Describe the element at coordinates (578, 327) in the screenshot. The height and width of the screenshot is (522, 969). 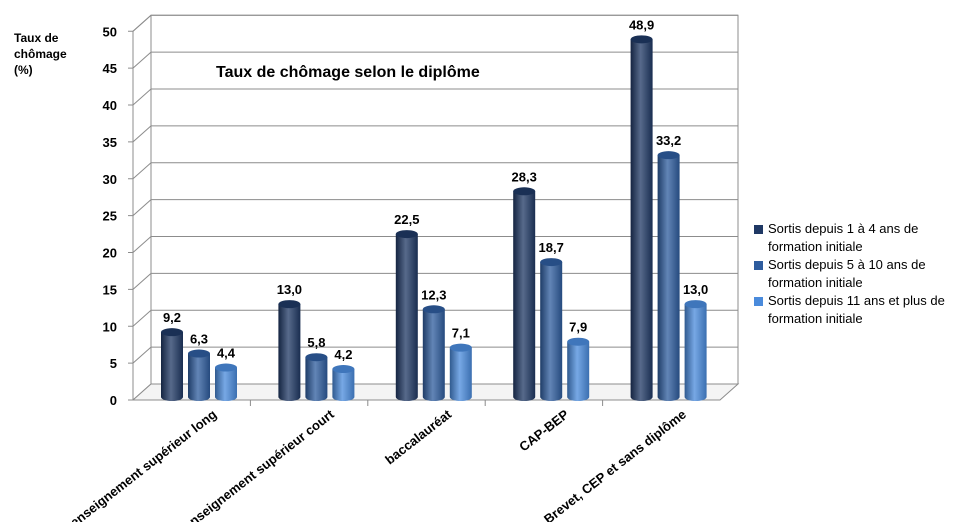
I see `data-label: 7,9` at that location.